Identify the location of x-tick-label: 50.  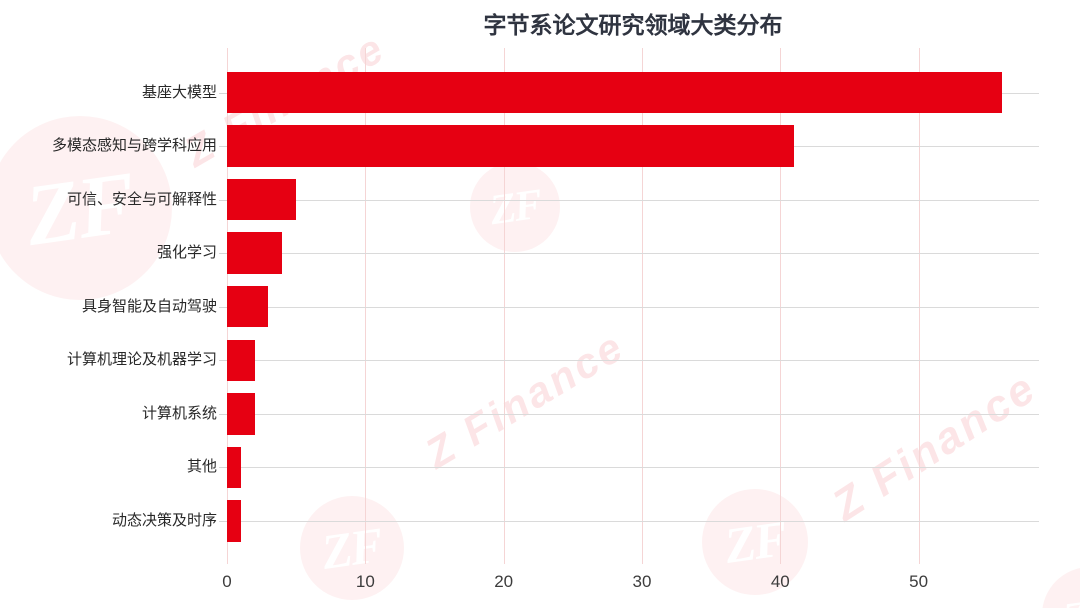
(919, 581).